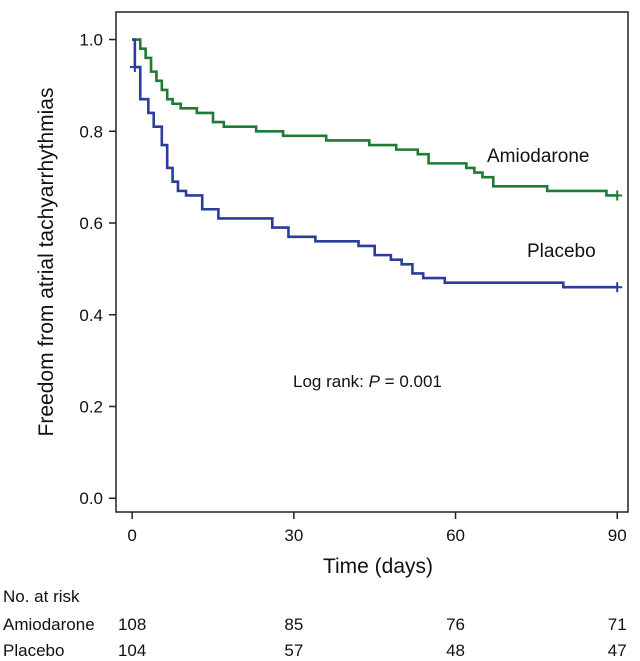 Image resolution: width=640 pixels, height=661 pixels. I want to click on y-tick-label: 0.6, so click(91, 223).